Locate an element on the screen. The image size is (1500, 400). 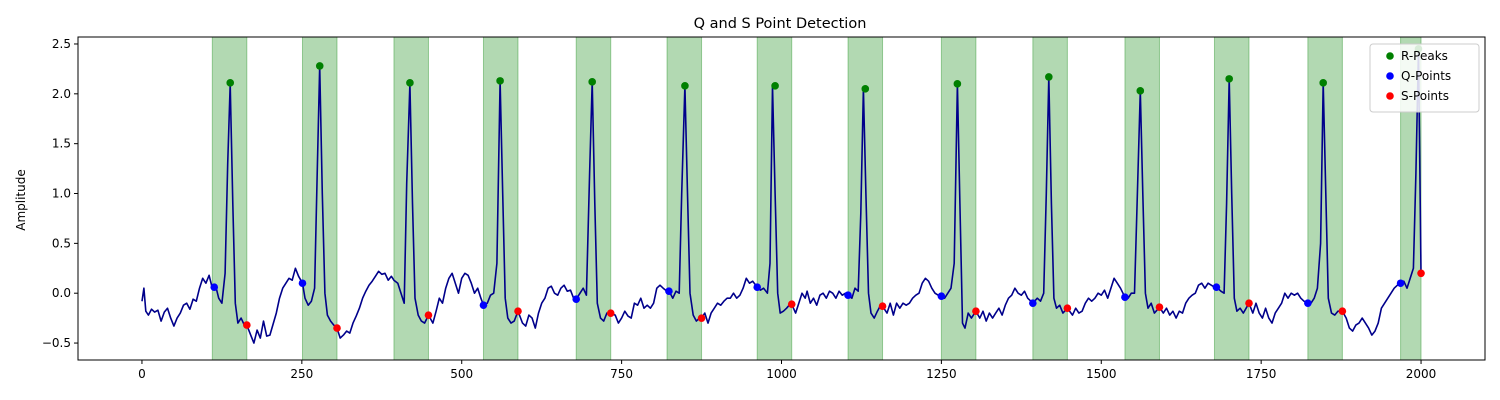
y-axis-label: Amplitude is located at coordinates (21, 200).